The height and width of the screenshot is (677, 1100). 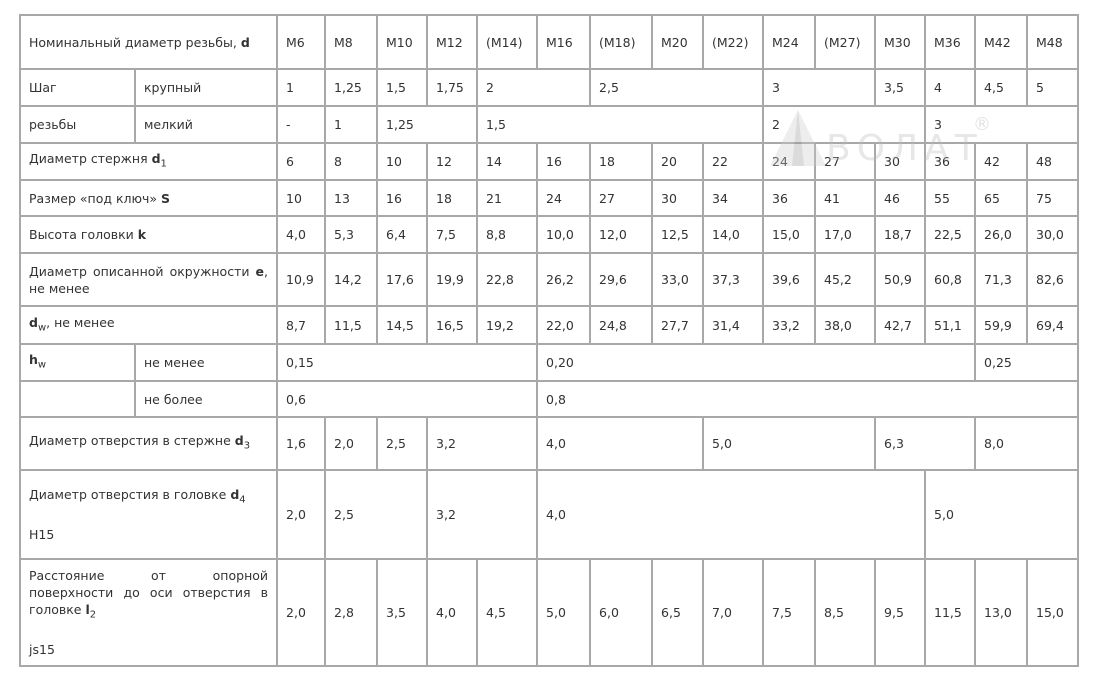 I want to click on value-cell: 24, so click(x=564, y=198).